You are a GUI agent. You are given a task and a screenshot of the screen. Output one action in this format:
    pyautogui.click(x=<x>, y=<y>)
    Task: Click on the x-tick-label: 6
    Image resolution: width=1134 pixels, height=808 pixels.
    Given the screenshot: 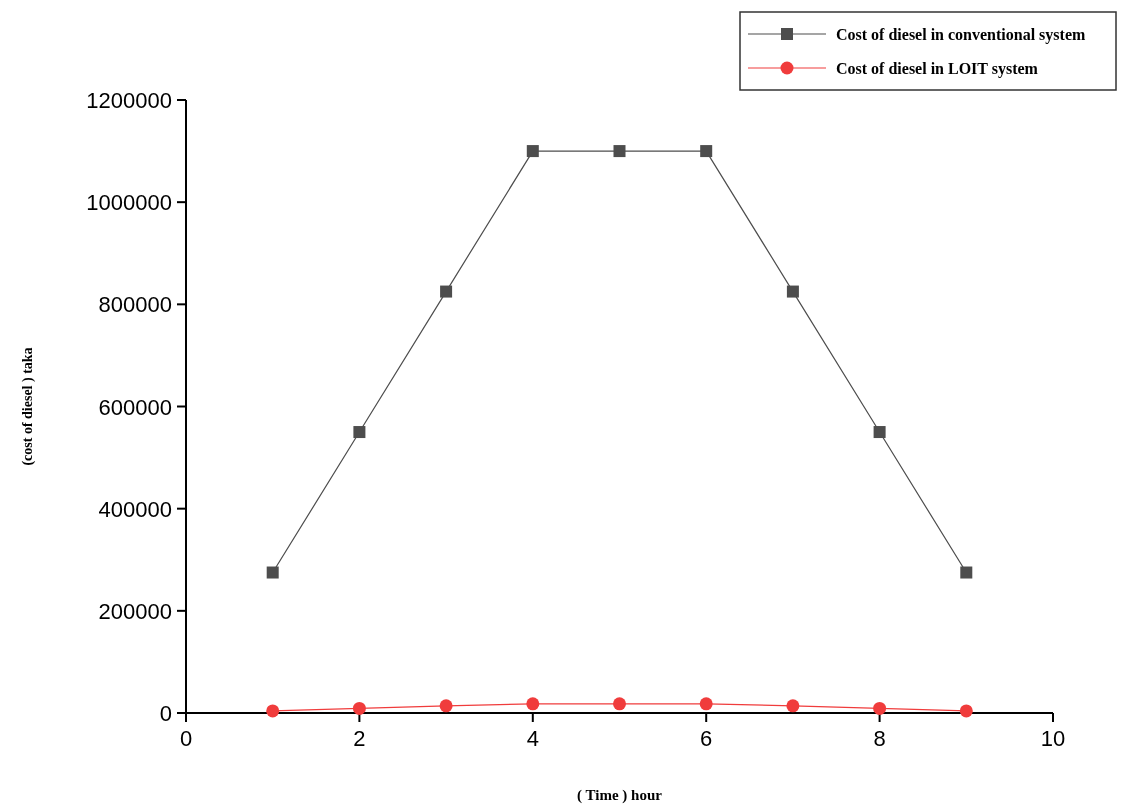 What is the action you would take?
    pyautogui.click(x=706, y=738)
    